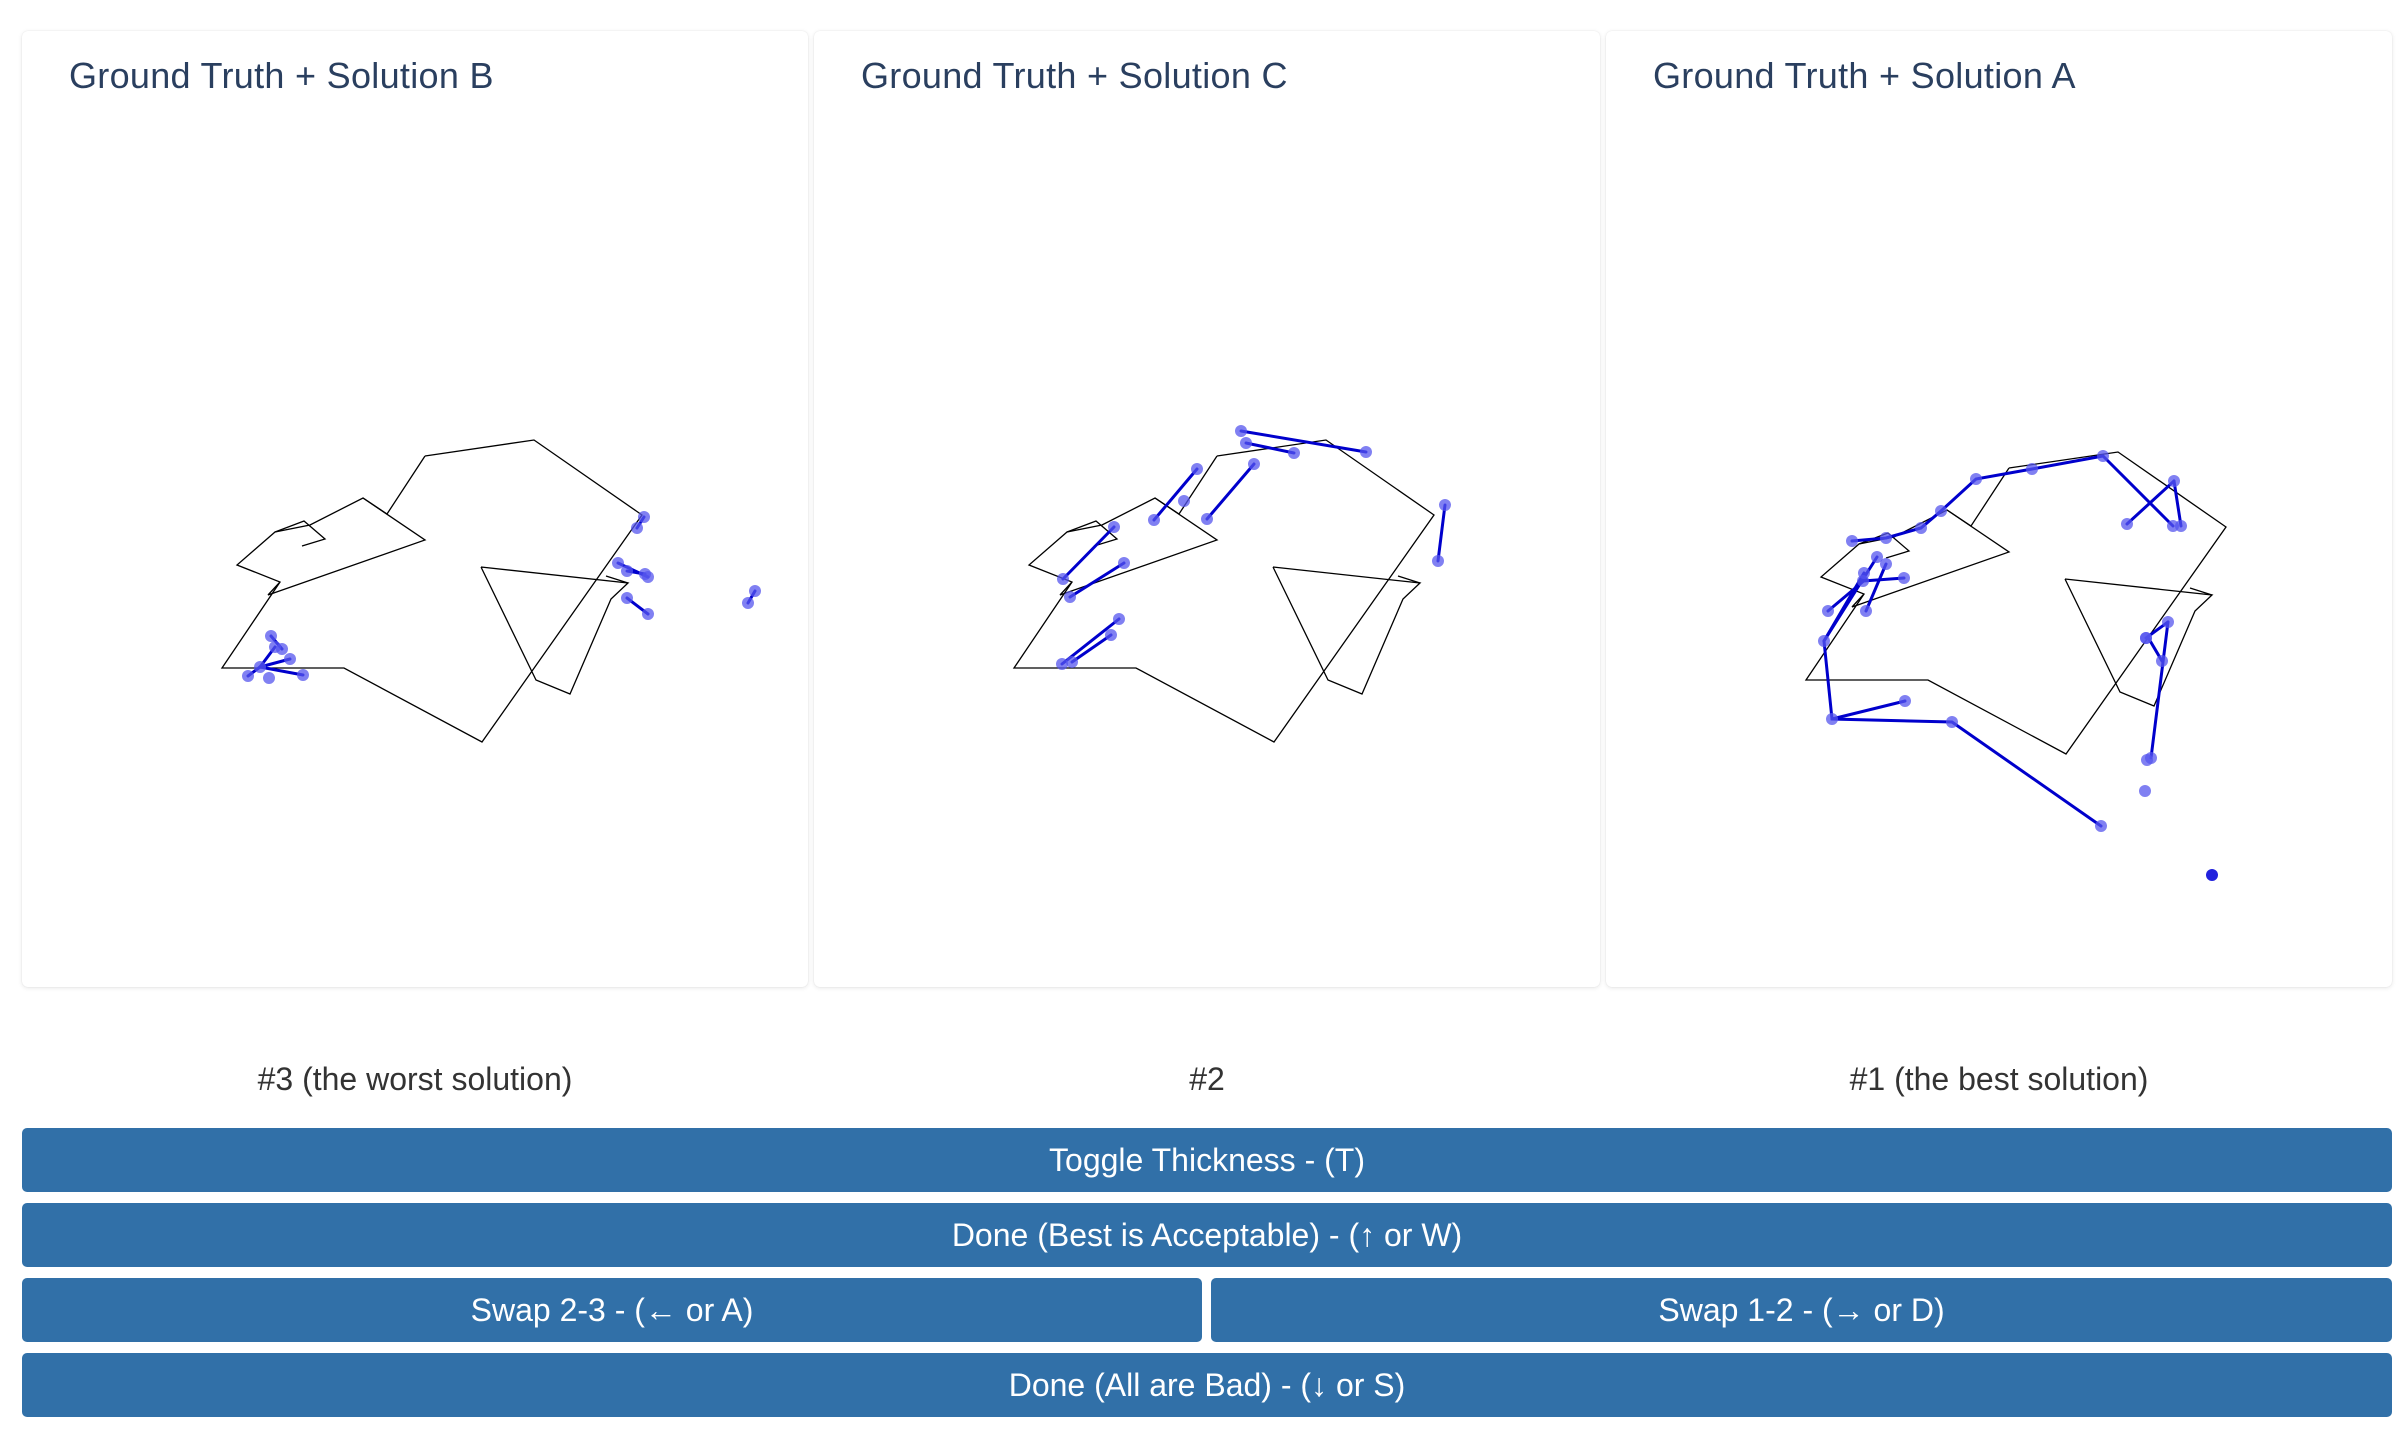 This screenshot has height=1436, width=2406. What do you see at coordinates (1207, 1160) in the screenshot?
I see `toggle-thickness-button: Toggle Thickness - (T)` at bounding box center [1207, 1160].